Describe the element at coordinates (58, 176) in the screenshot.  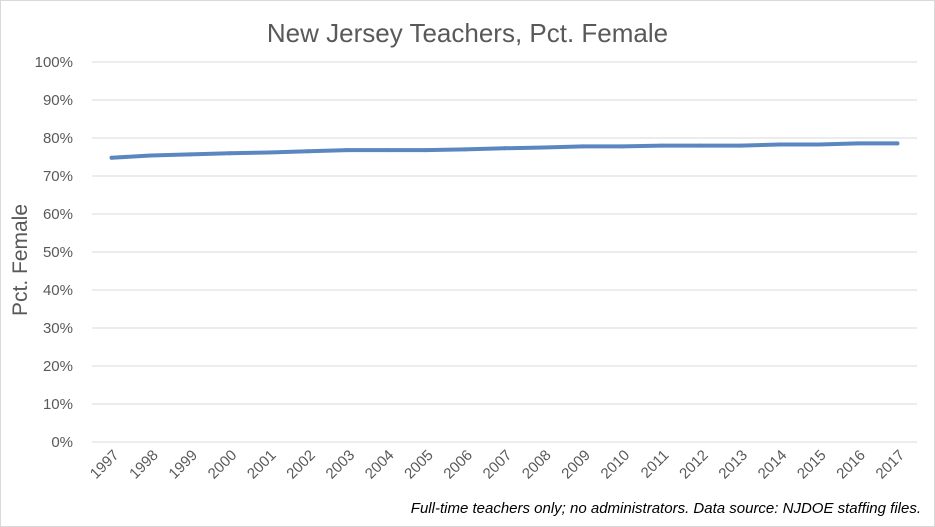
I see `y-tick-label: 70%` at that location.